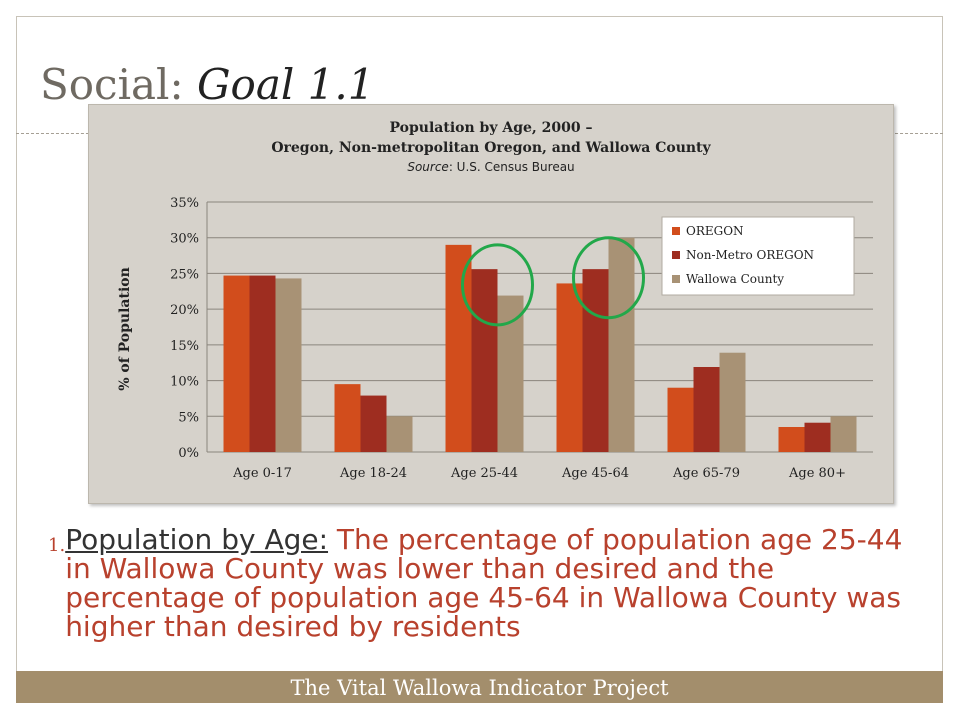 This screenshot has height=720, width=960. I want to click on chart-source-label: Source, so click(427, 167).